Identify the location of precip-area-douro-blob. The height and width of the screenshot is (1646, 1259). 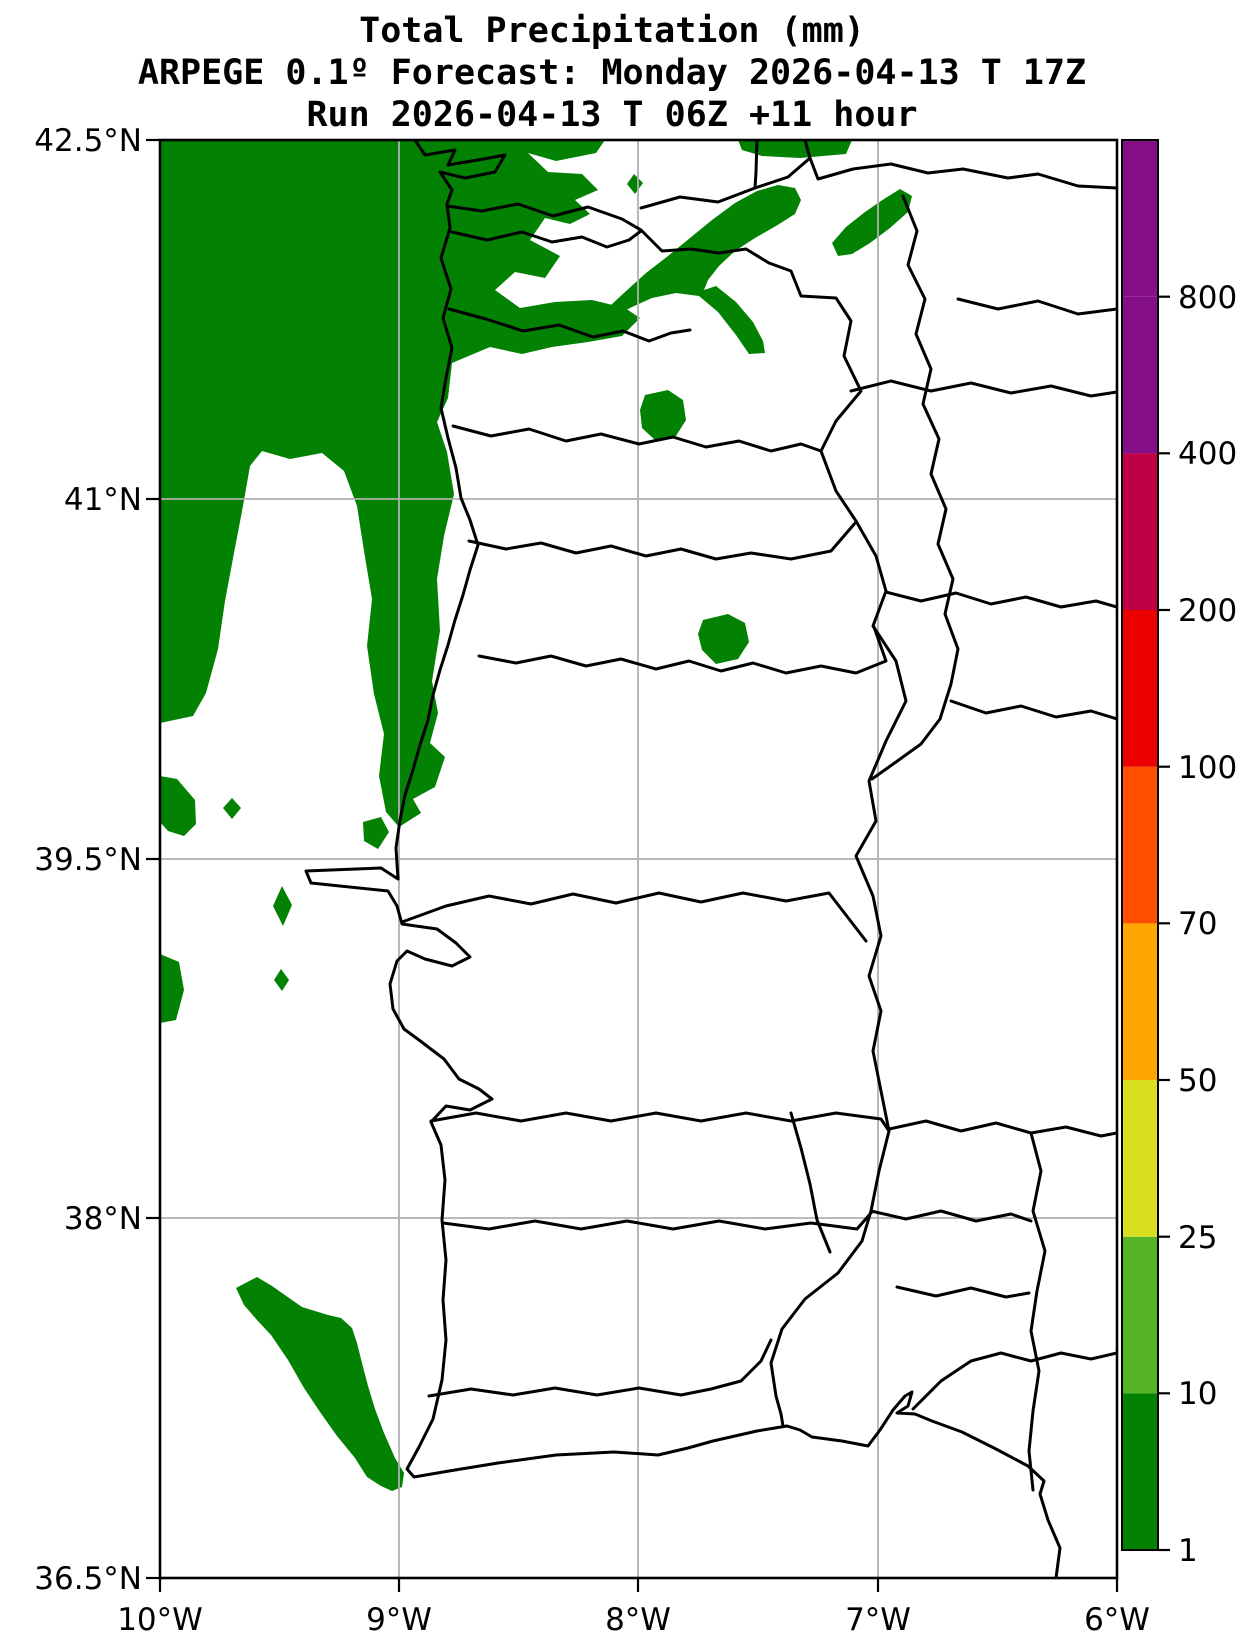
(663, 415).